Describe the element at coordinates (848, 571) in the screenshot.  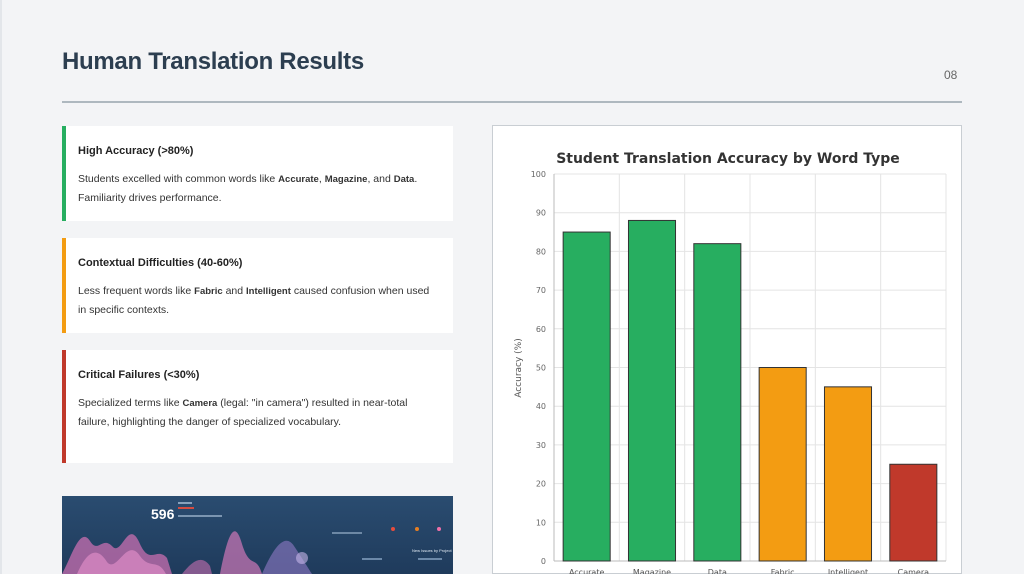
I see `x-tick-label: Intelligent` at that location.